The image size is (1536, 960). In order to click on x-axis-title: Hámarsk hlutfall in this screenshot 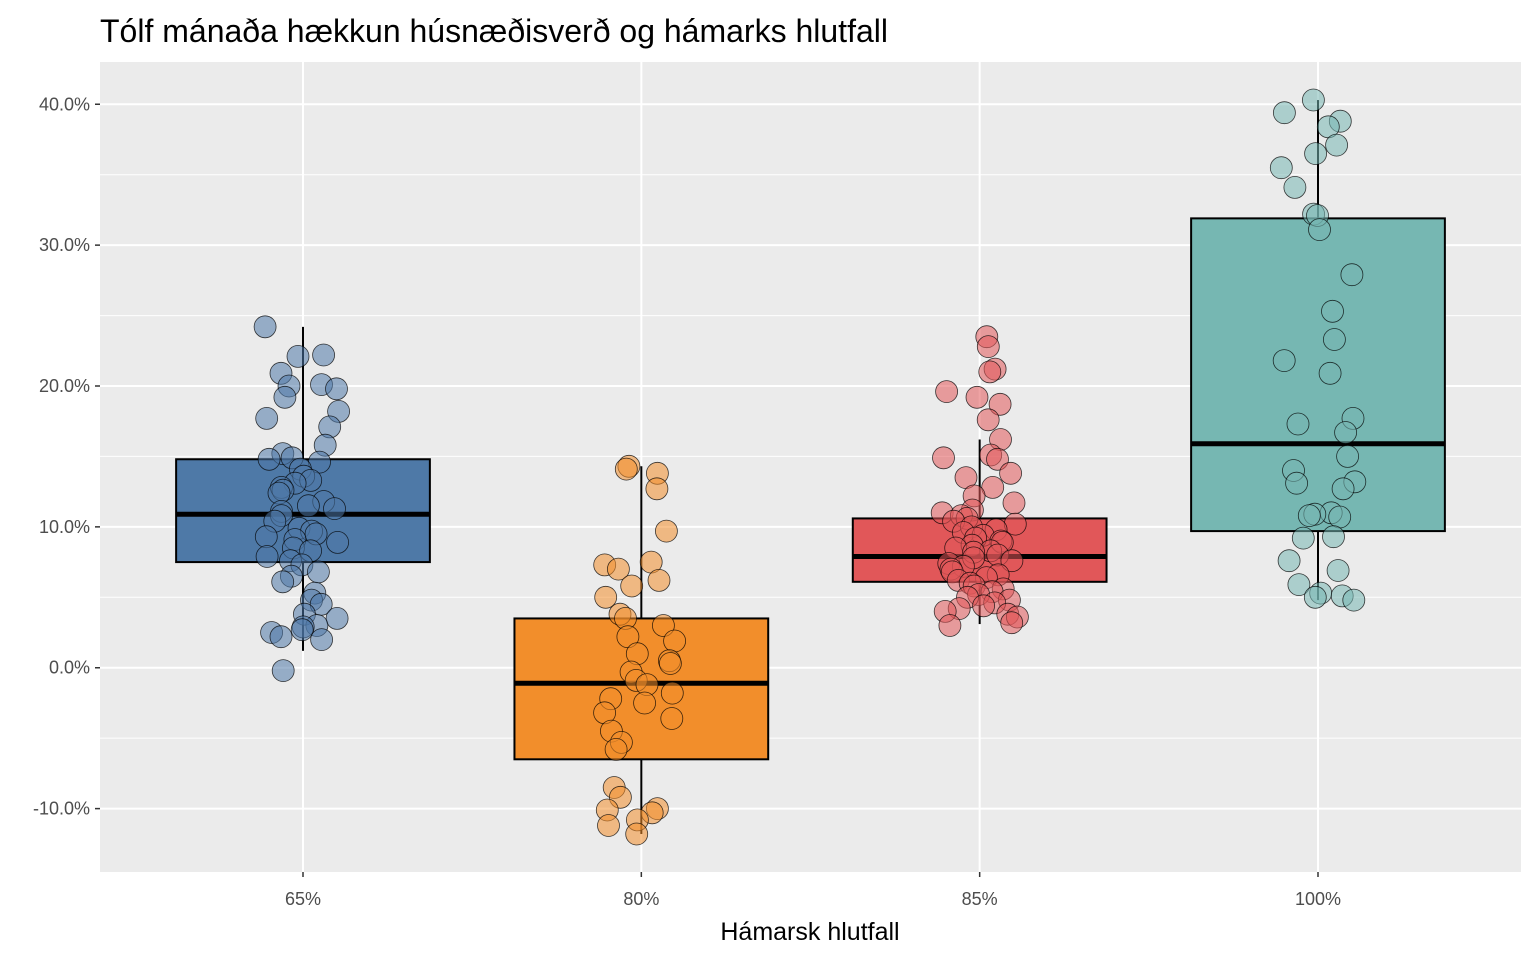, I will do `click(809, 932)`.